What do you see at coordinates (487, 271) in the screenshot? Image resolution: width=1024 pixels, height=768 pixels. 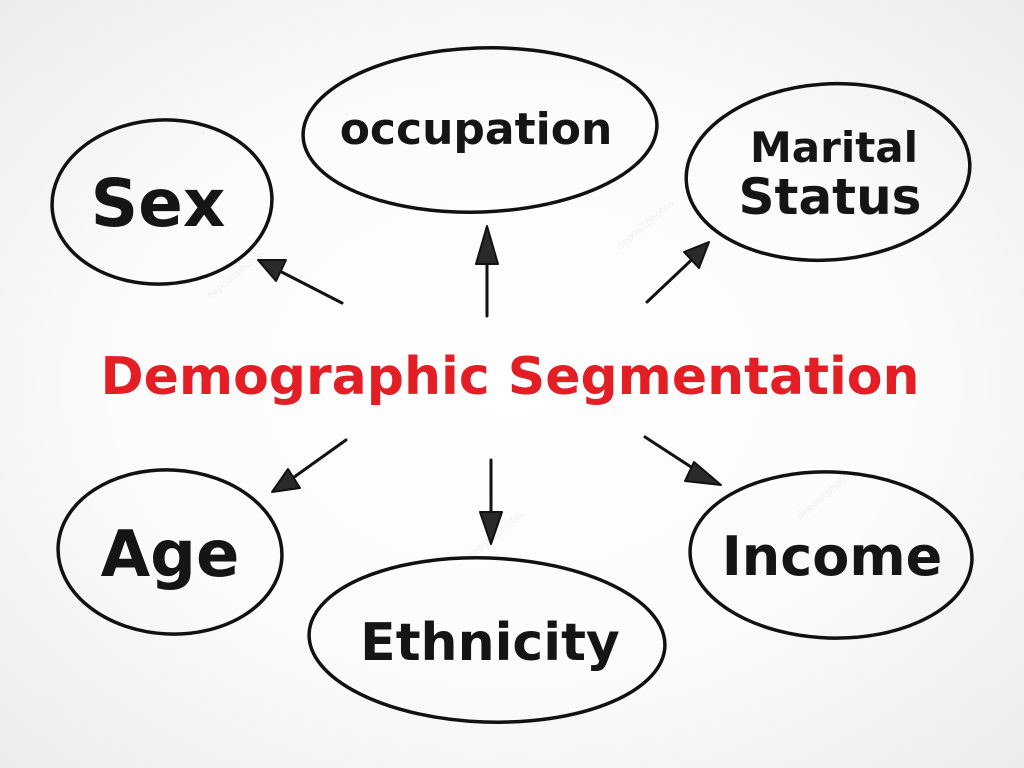 I see `connector-to-occupation` at bounding box center [487, 271].